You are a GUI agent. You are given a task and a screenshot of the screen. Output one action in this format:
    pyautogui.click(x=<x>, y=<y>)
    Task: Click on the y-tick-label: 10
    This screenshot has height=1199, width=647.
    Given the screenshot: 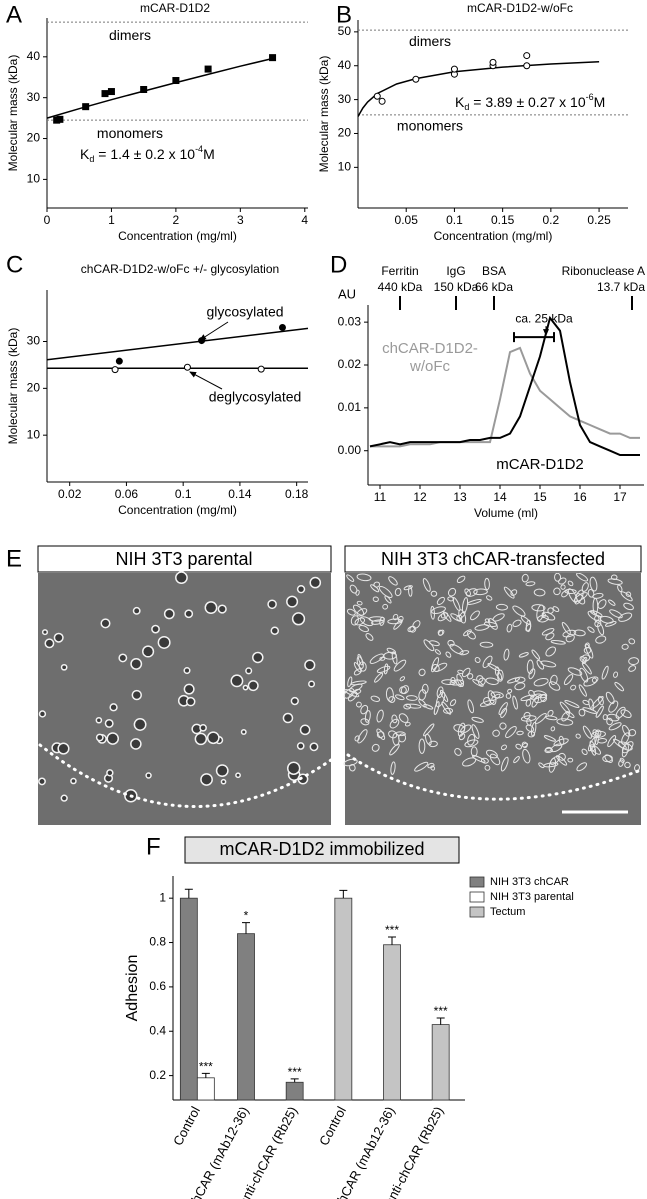 What is the action you would take?
    pyautogui.click(x=34, y=434)
    